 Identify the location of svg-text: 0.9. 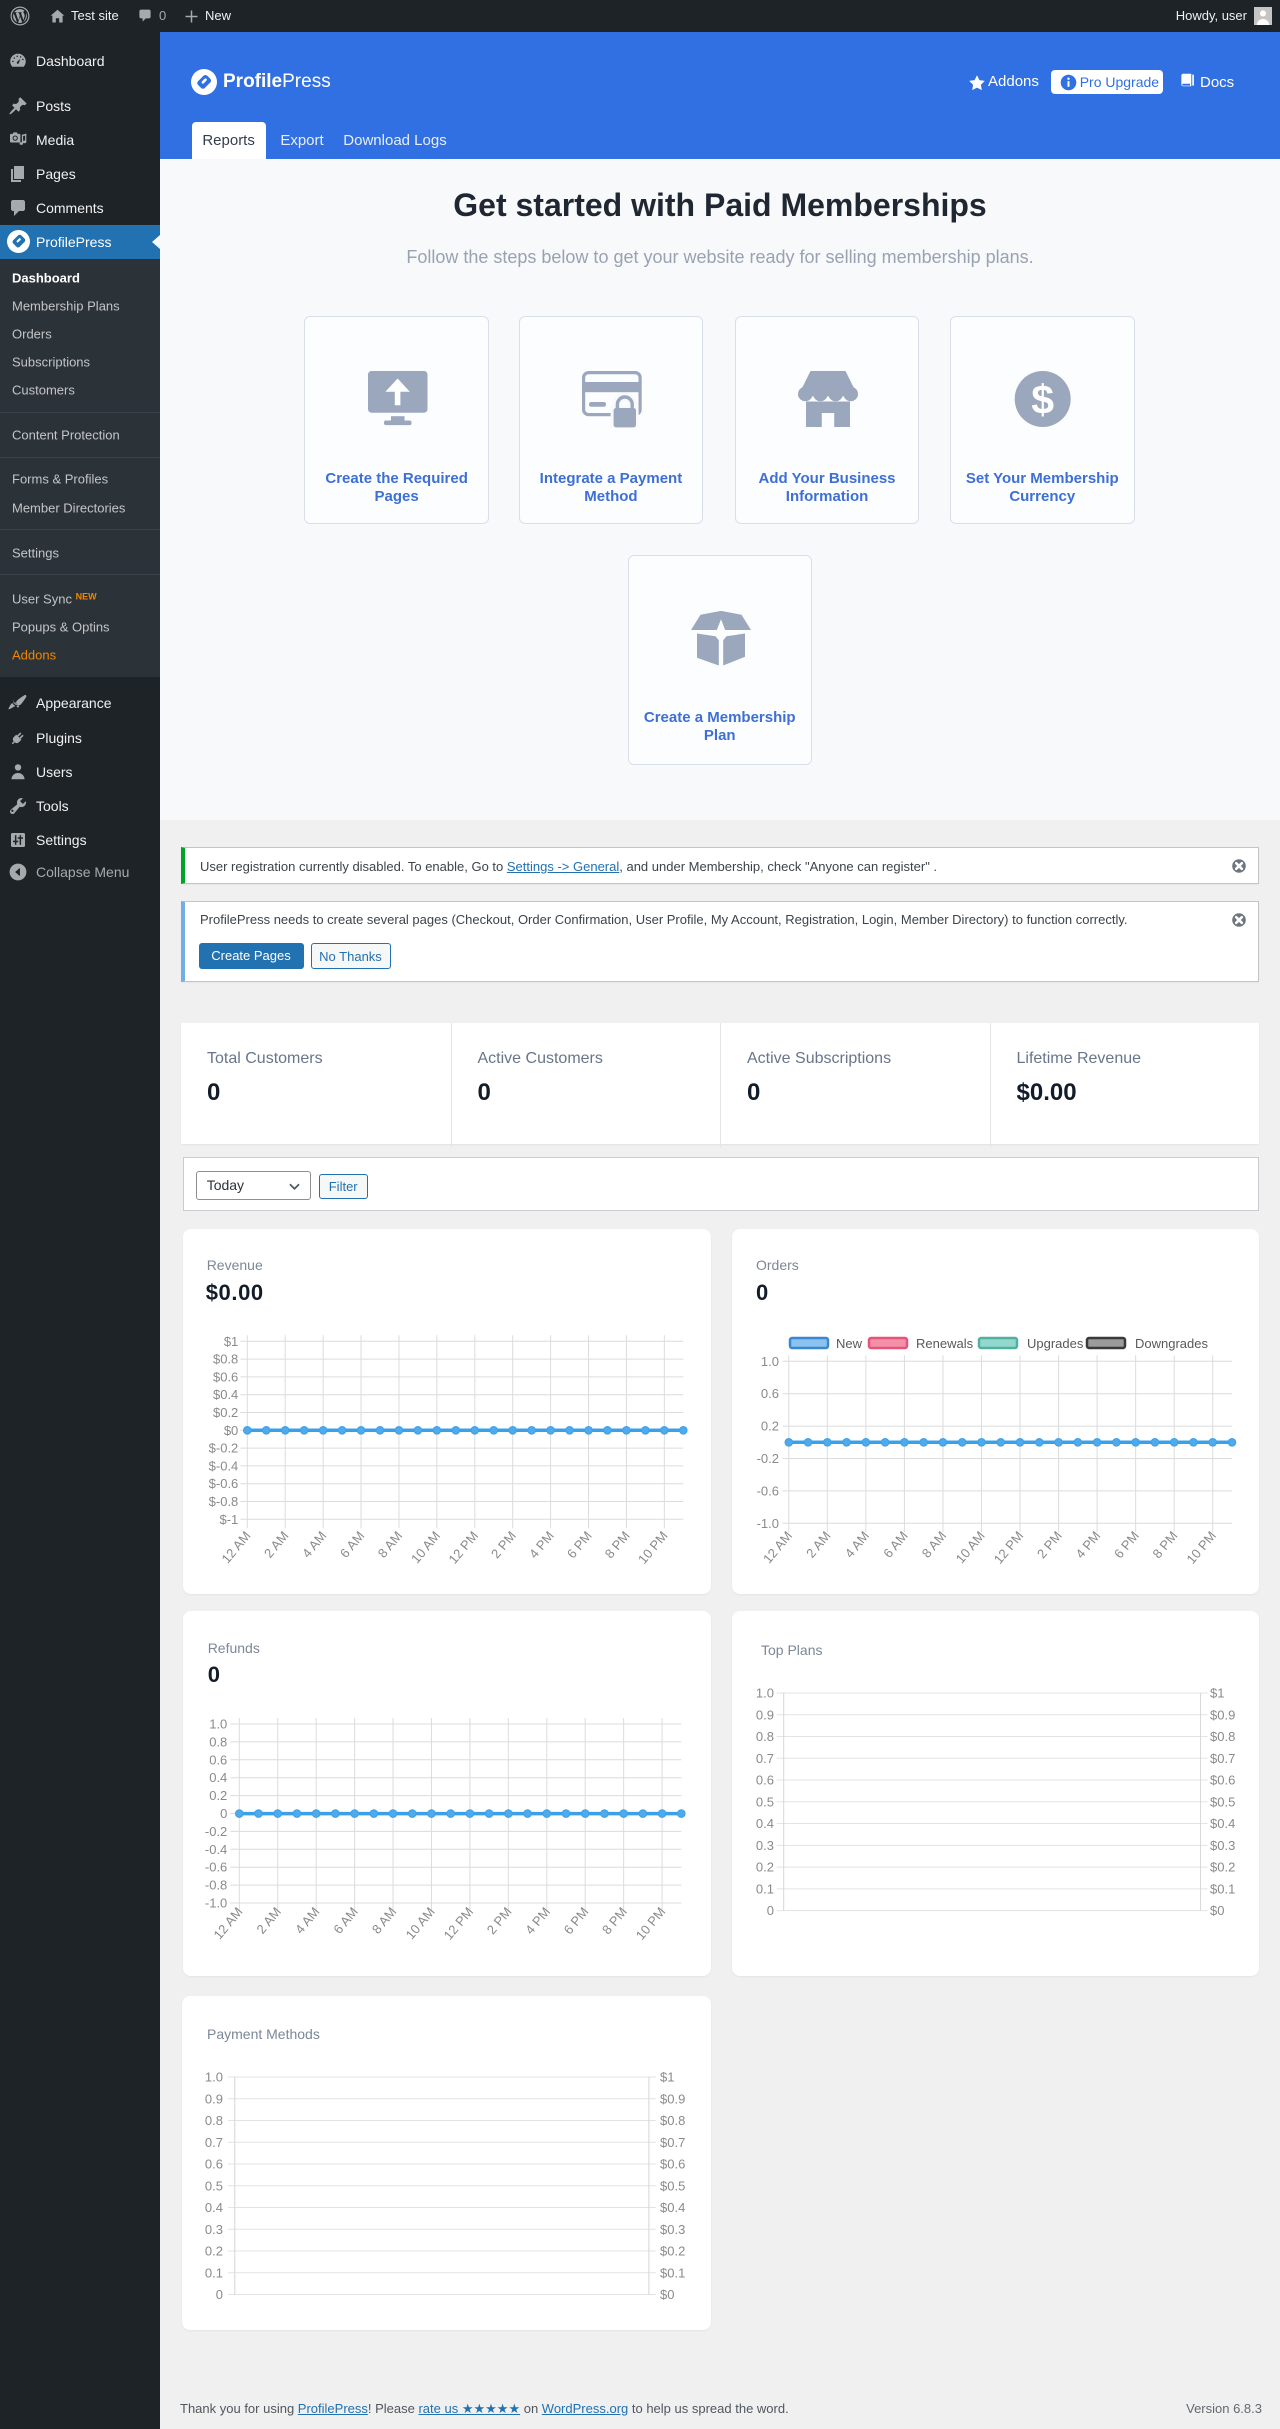
(765, 1714).